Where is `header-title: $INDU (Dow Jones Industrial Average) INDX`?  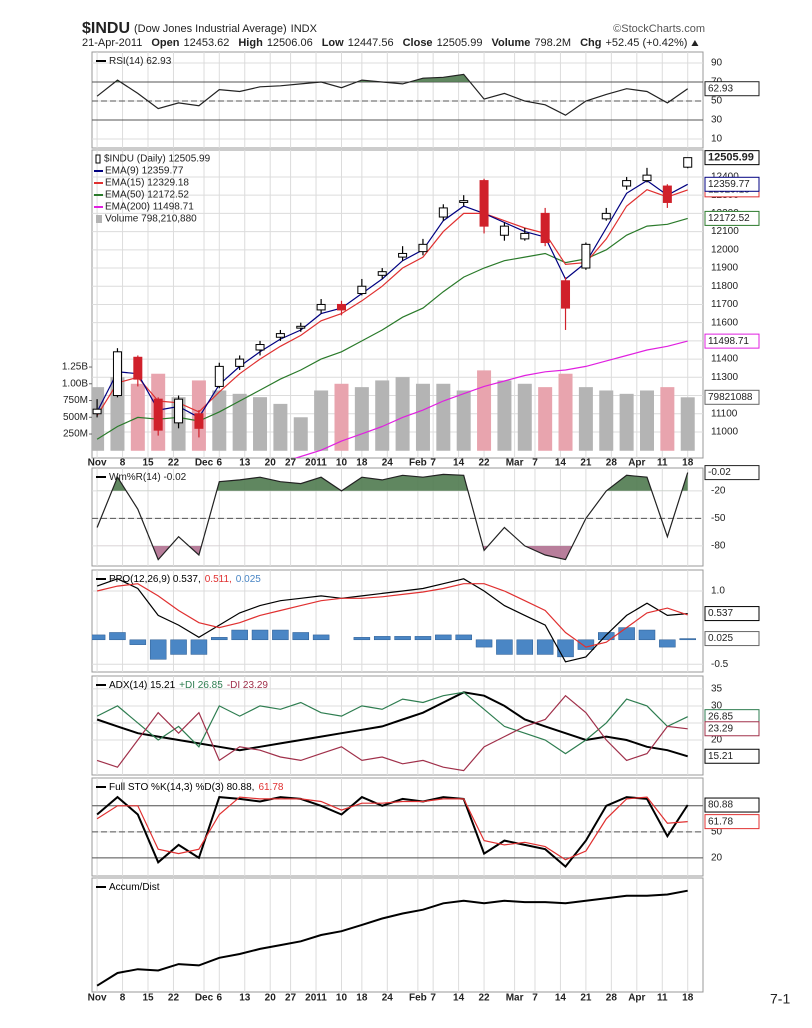
header-title: $INDU (Dow Jones Industrial Average) INDX is located at coordinates (200, 28).